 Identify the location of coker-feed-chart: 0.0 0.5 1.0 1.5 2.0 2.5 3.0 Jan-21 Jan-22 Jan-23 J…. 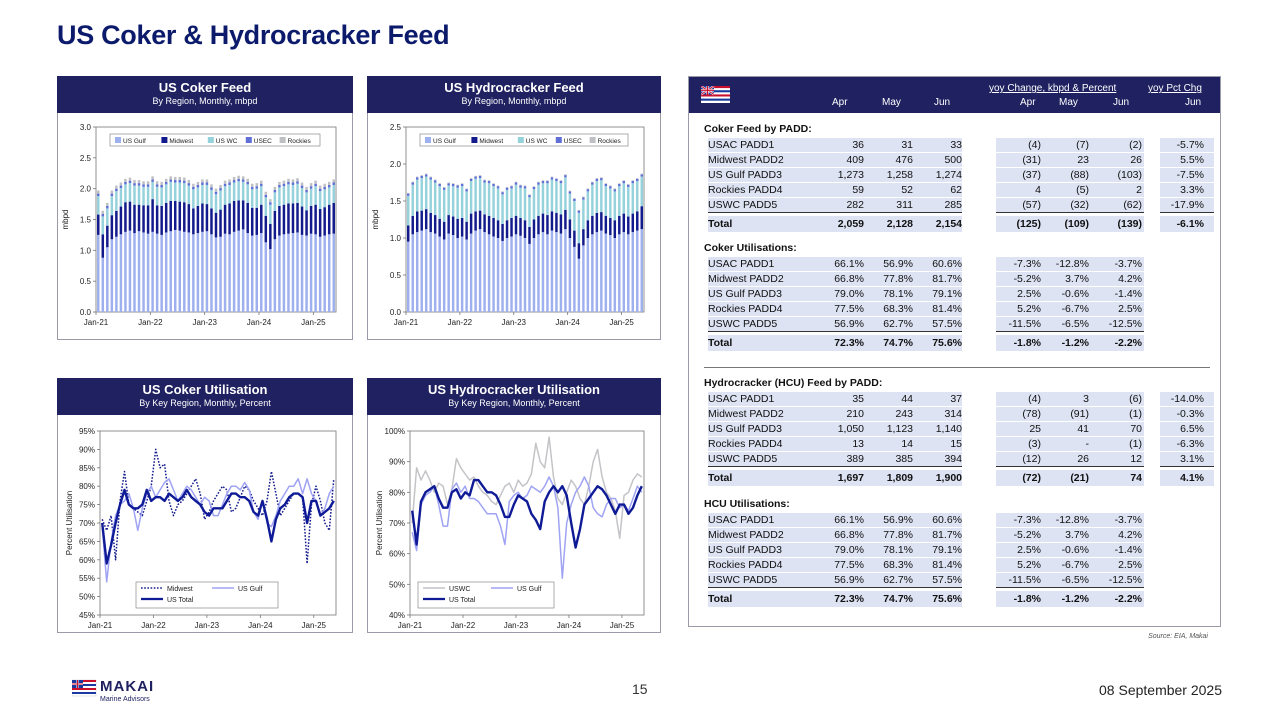
(199, 225).